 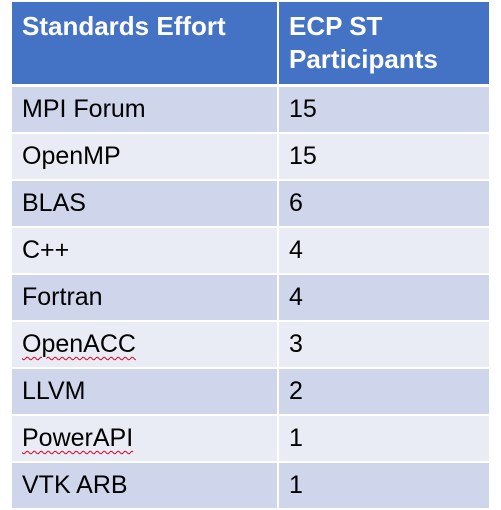 I want to click on table-row: PowerAPI 1, so click(x=250, y=439).